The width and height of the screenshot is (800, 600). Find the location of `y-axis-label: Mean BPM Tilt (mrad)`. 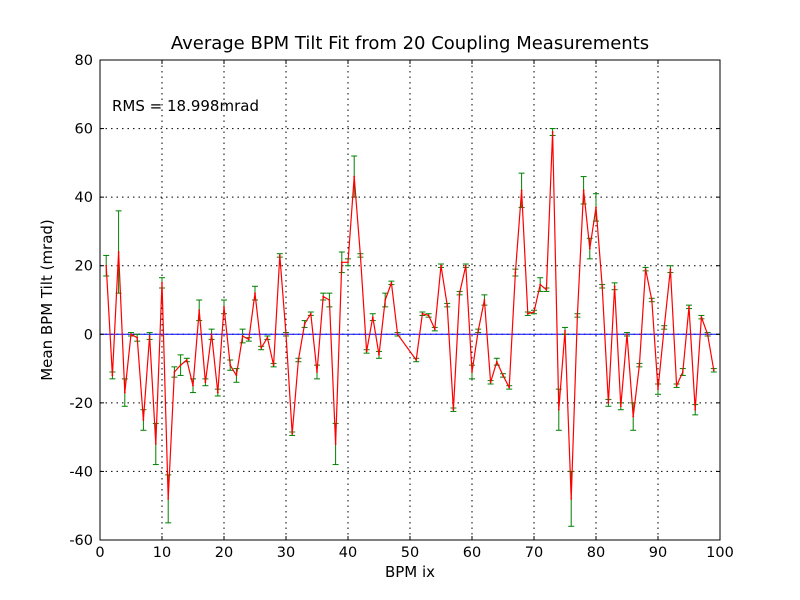

y-axis-label: Mean BPM Tilt (mrad) is located at coordinates (47, 300).